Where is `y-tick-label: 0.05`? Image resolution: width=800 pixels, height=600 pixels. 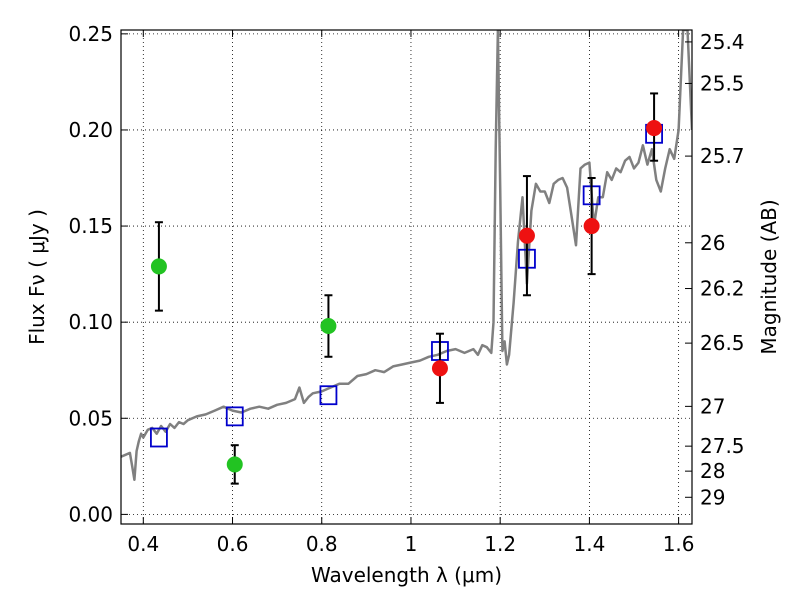 y-tick-label: 0.05 is located at coordinates (90, 418).